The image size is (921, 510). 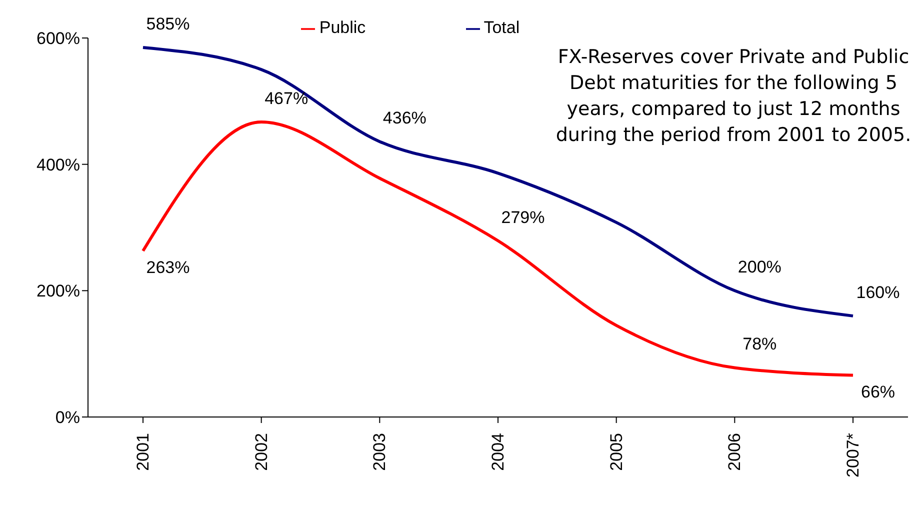 What do you see at coordinates (759, 344) in the screenshot?
I see `data-label: 78%` at bounding box center [759, 344].